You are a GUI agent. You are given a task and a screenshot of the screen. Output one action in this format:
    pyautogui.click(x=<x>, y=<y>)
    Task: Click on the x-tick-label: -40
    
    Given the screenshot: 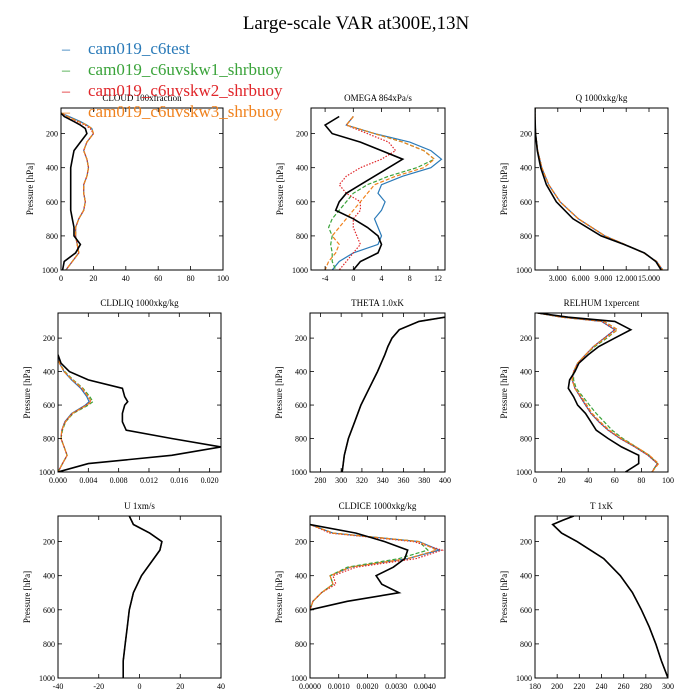 What is the action you would take?
    pyautogui.click(x=58, y=686)
    